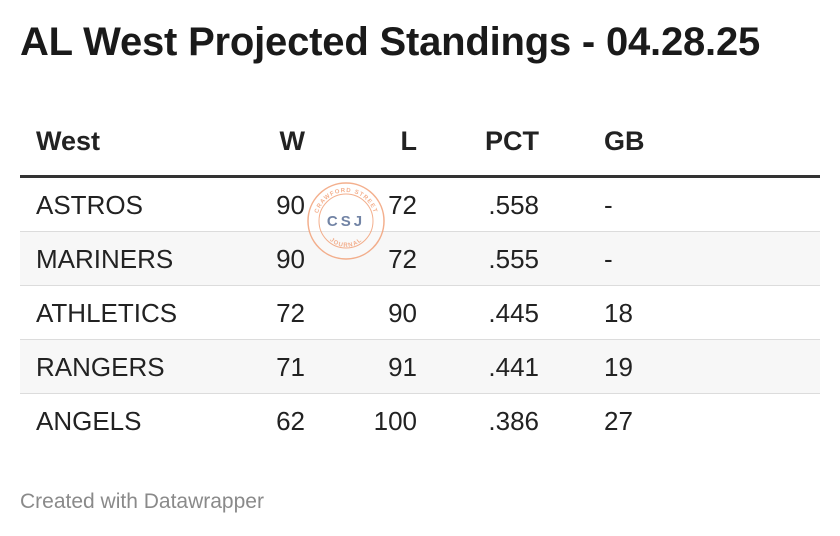 This screenshot has width=840, height=536. Describe the element at coordinates (420, 205) in the screenshot. I see `table-row: ASTROS 90 72 .558 -` at that location.